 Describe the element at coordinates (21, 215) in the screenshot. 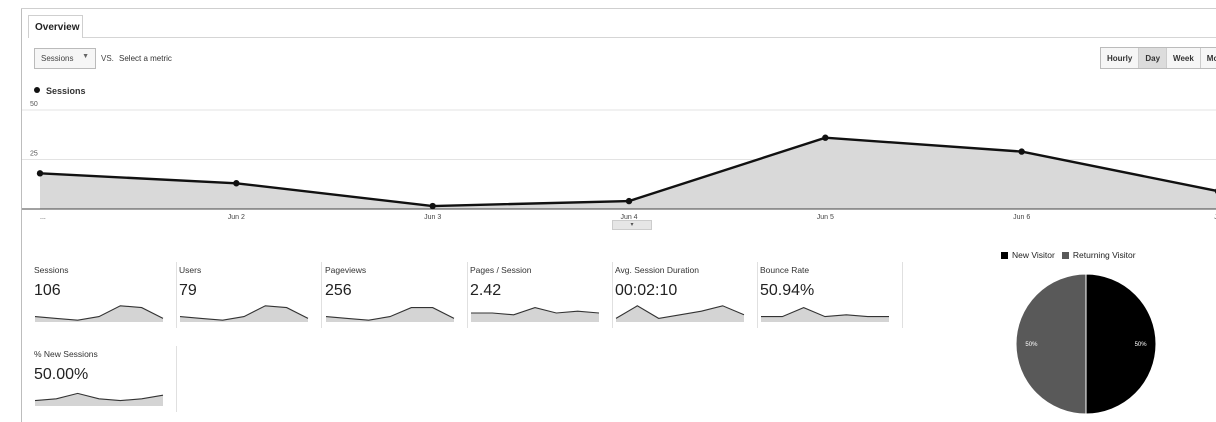

I see `left-border` at that location.